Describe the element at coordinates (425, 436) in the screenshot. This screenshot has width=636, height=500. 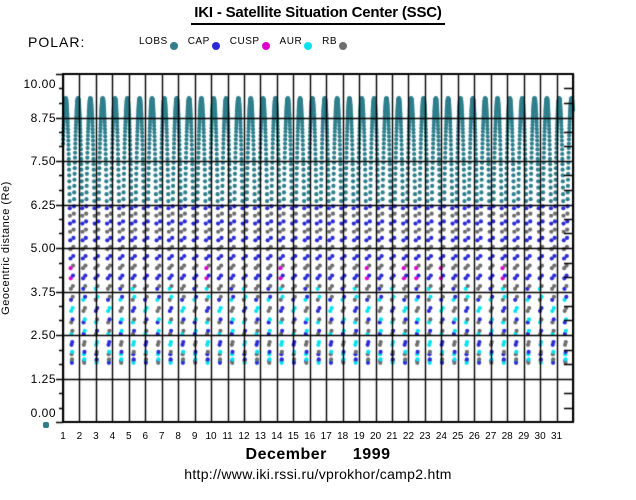
I see `x-day-label: 23` at that location.